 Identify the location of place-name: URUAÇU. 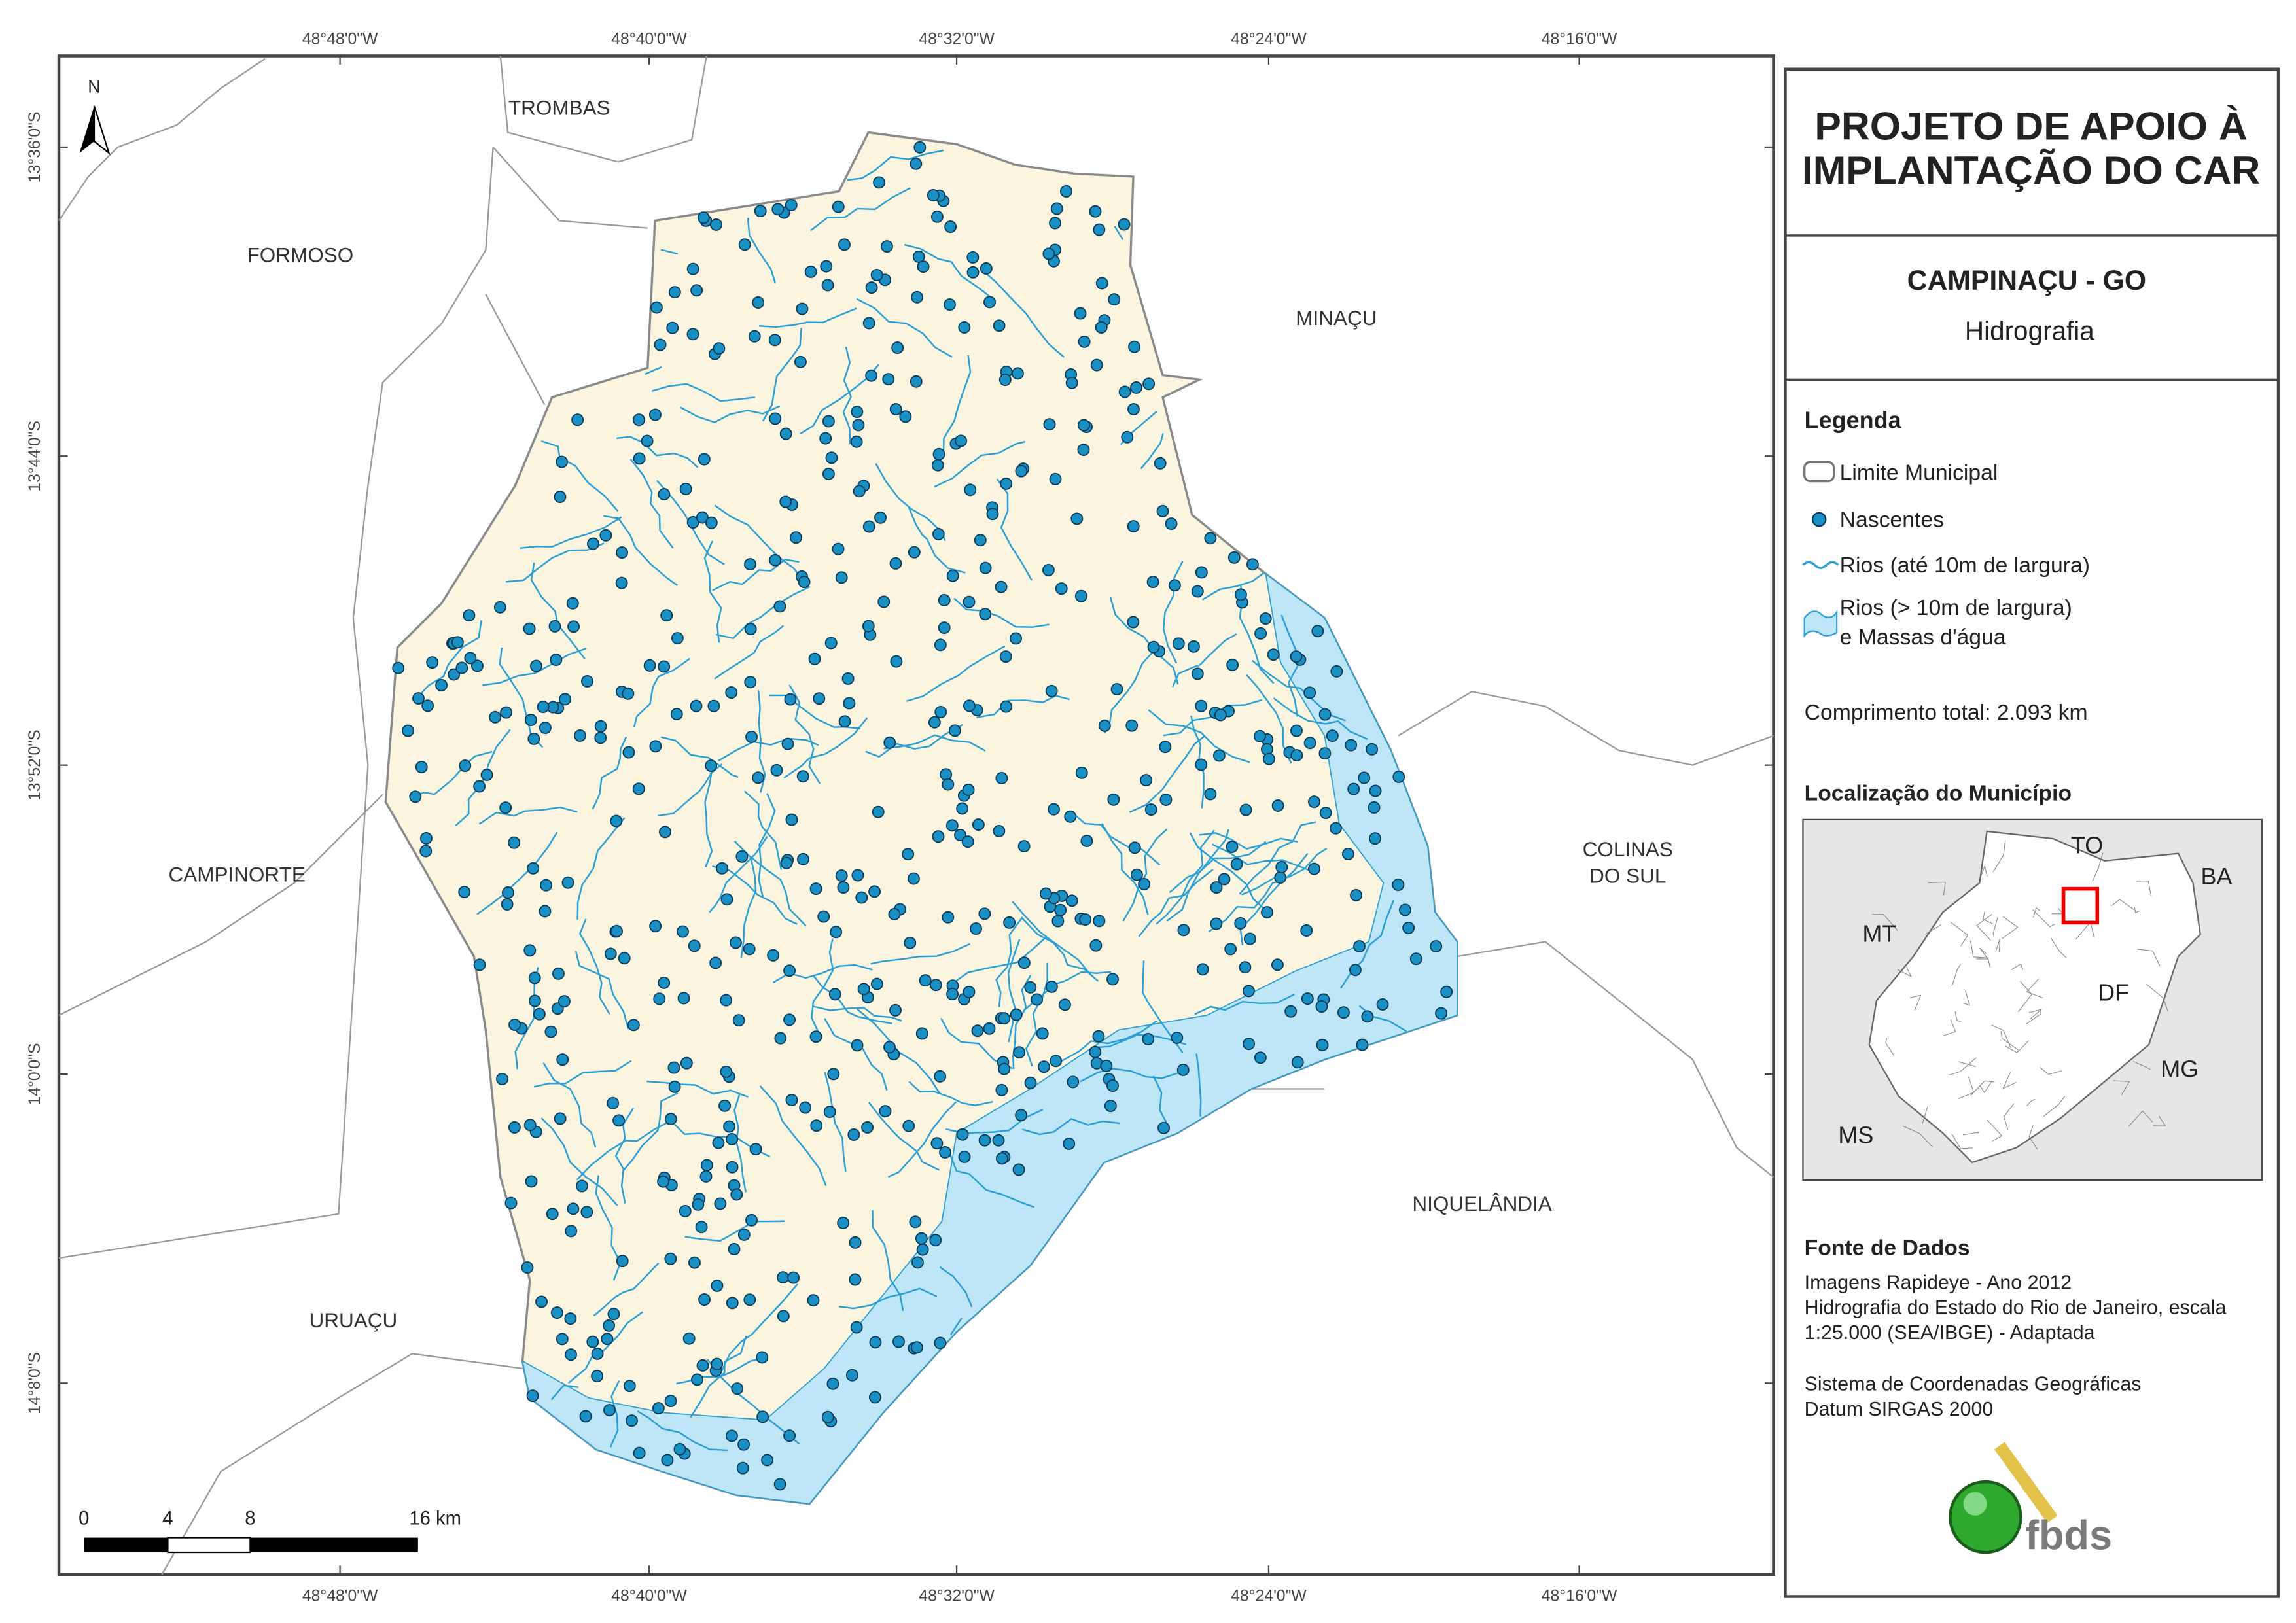
(354, 1320).